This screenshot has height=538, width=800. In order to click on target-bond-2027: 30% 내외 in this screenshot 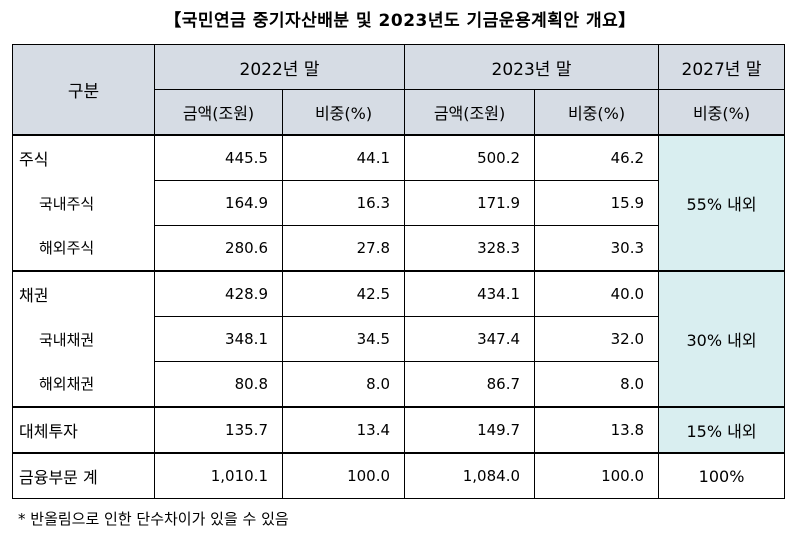, I will do `click(722, 339)`.